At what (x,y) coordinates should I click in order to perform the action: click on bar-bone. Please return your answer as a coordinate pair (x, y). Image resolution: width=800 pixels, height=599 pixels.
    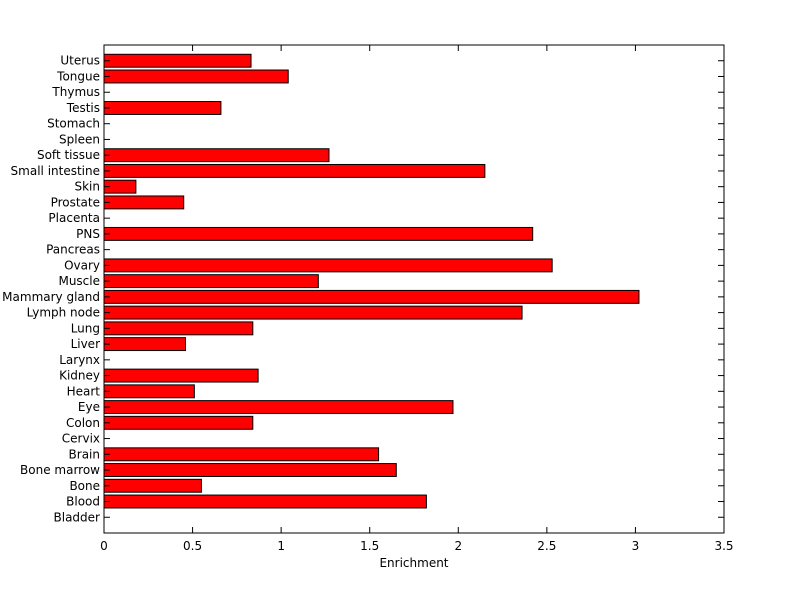
    Looking at the image, I should click on (152, 485).